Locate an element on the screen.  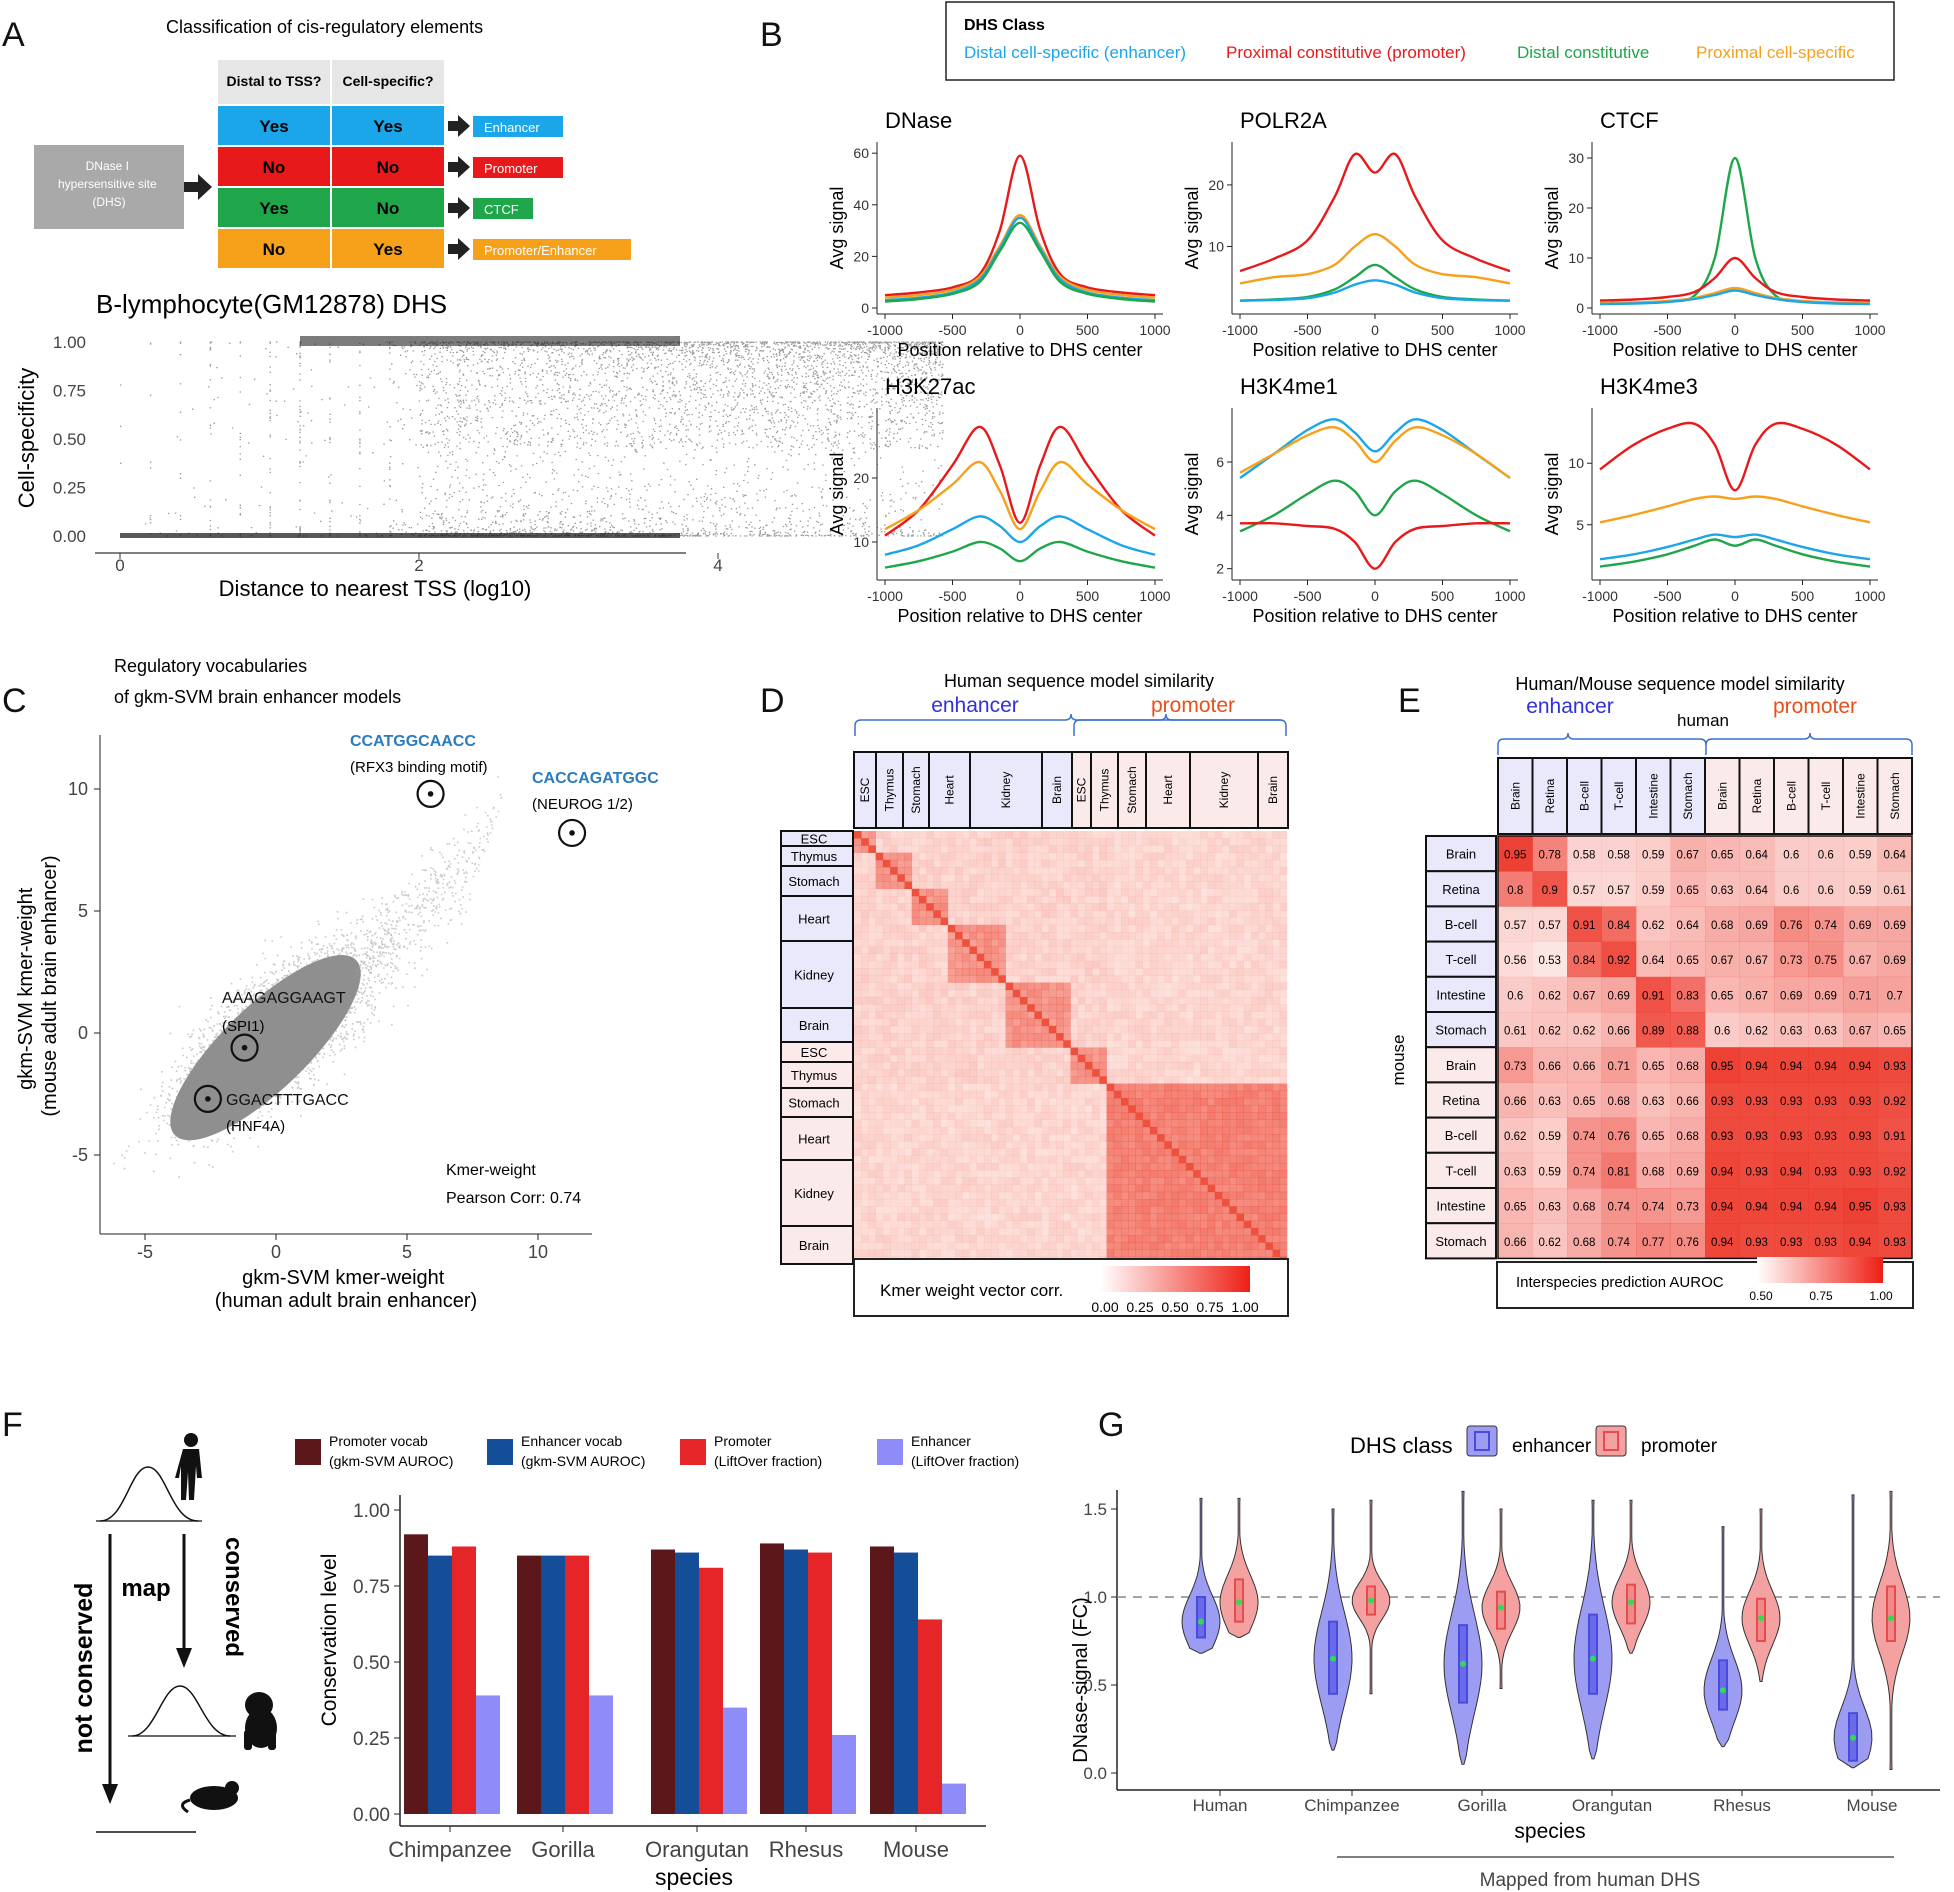
bar-ytick-label: 0.00 is located at coordinates (371, 1815).